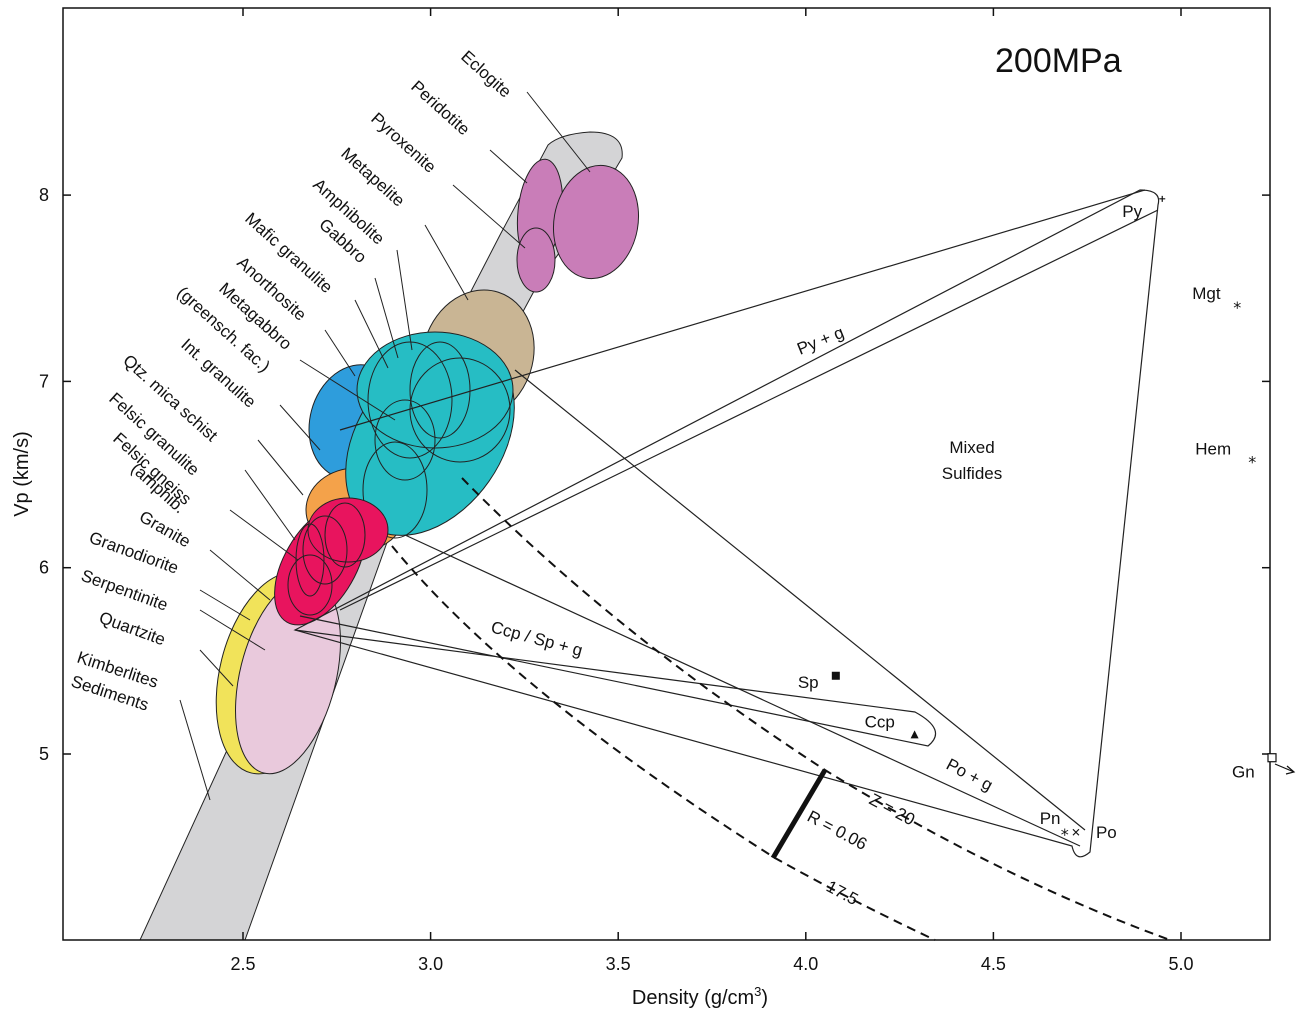  Describe the element at coordinates (799, 814) in the screenshot. I see `r006-bar` at that location.